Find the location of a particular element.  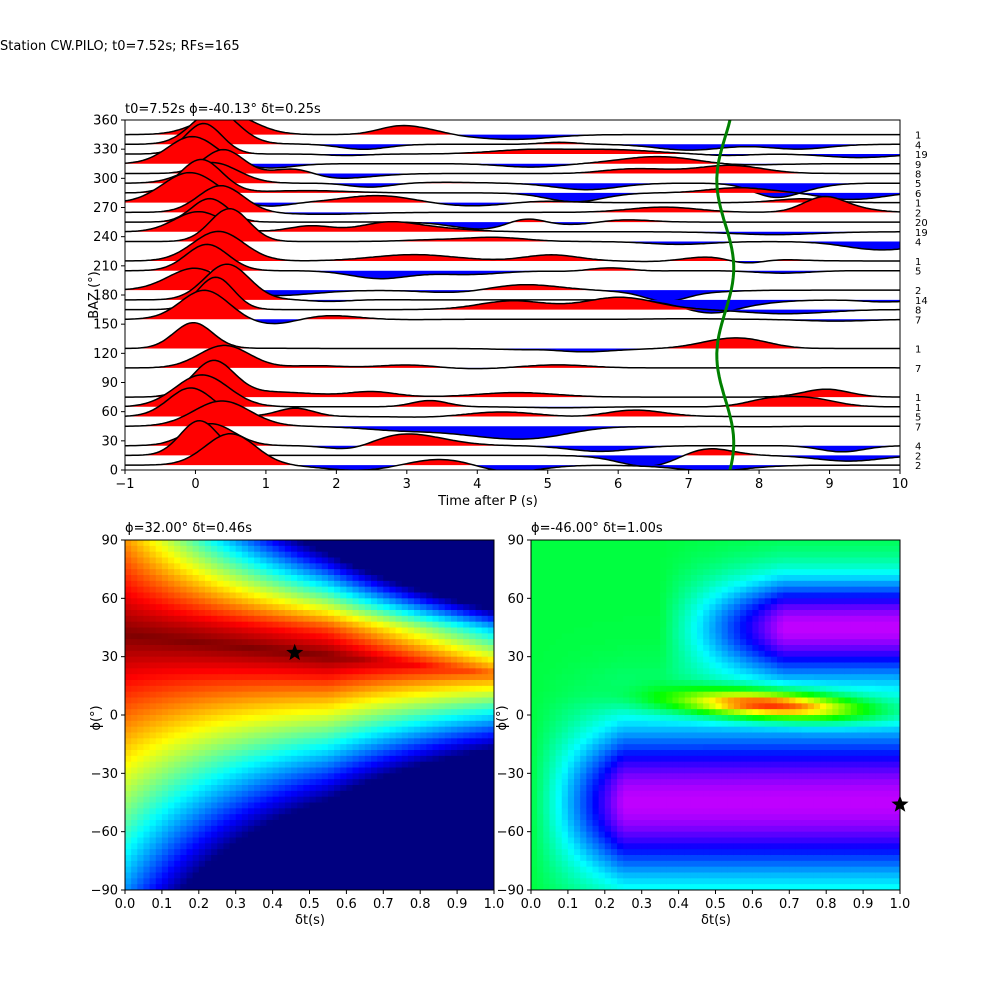

rf-count-label: 1 is located at coordinates (918, 408).